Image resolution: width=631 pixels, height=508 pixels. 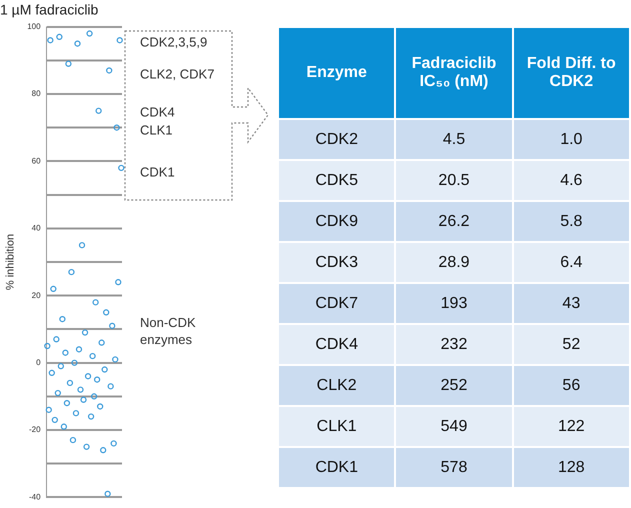 I want to click on data-label: 578, so click(x=454, y=467).